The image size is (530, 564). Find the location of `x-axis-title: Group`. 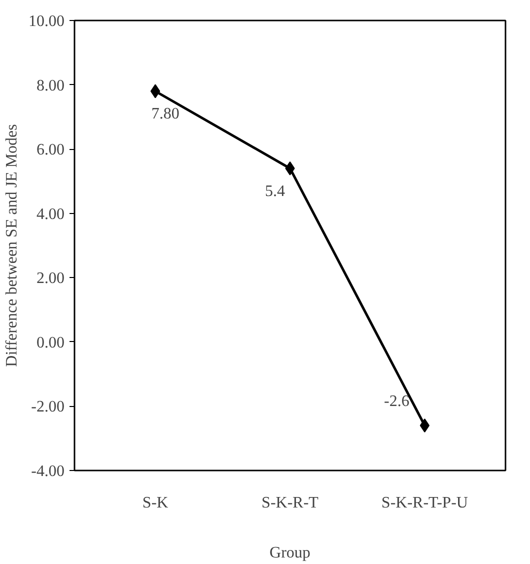

x-axis-title: Group is located at coordinates (290, 553).